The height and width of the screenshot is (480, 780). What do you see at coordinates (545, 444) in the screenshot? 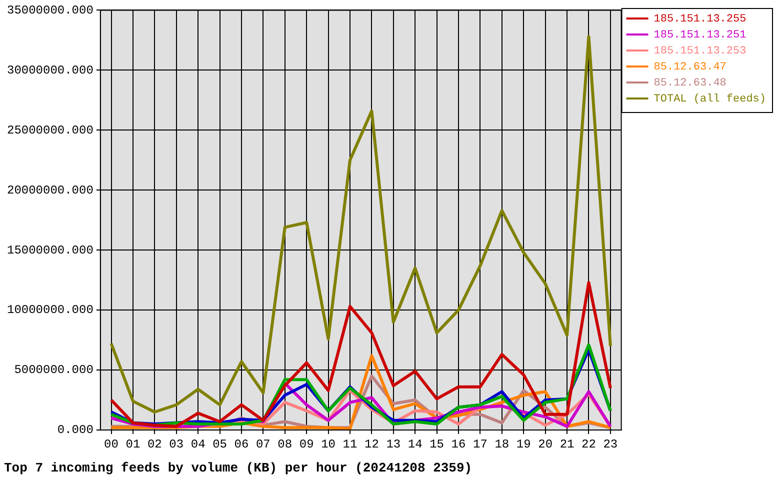
I see `x-tick-label: 20` at bounding box center [545, 444].